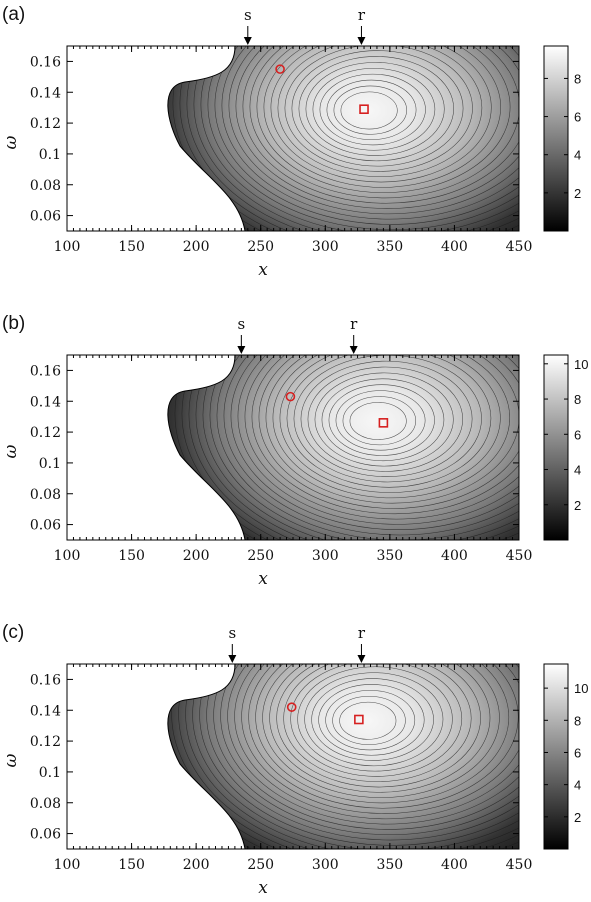 The width and height of the screenshot is (591, 902). Describe the element at coordinates (362, 633) in the screenshot. I see `arrow-label: r` at that location.